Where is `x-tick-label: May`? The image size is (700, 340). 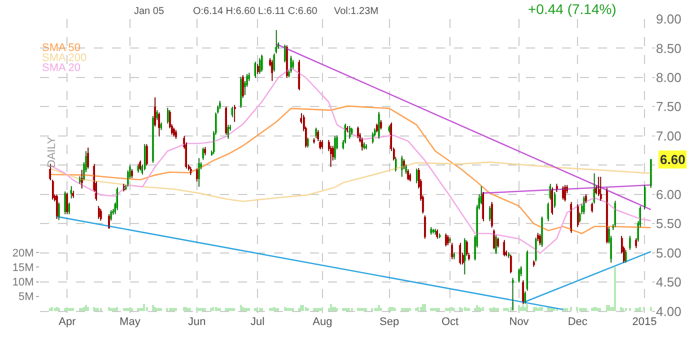 x-tick-label: May is located at coordinates (130, 322).